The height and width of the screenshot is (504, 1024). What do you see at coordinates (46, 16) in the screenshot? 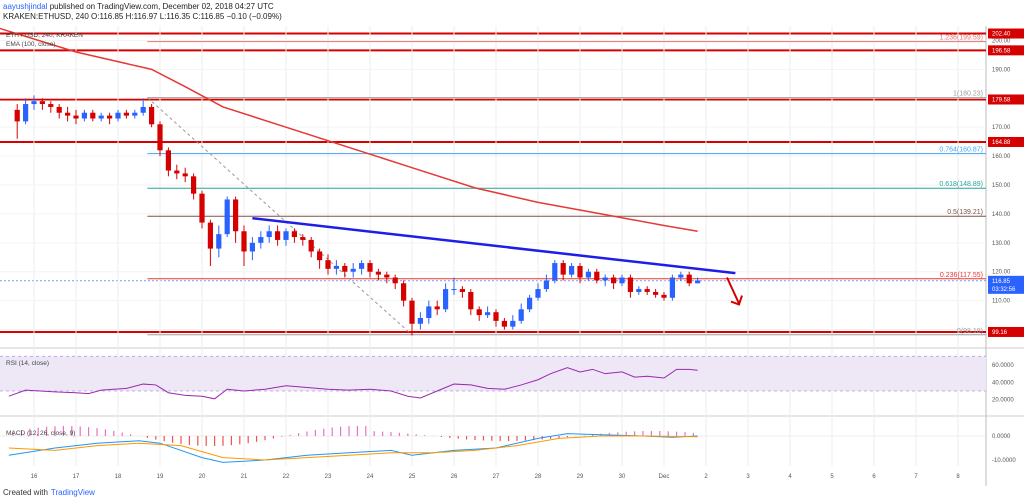
I see `symbol-line: KRAKEN:ETHUSD, 240` at bounding box center [46, 16].